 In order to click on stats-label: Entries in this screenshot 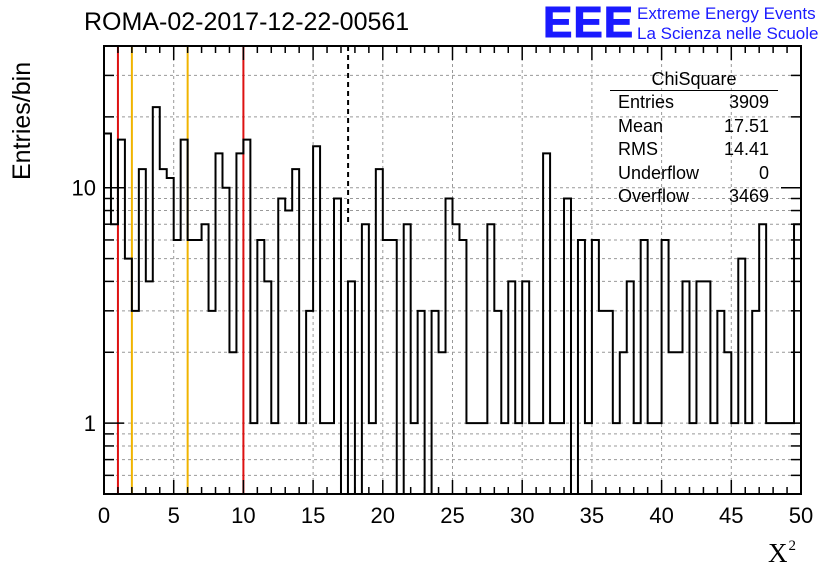, I will do `click(646, 102)`.